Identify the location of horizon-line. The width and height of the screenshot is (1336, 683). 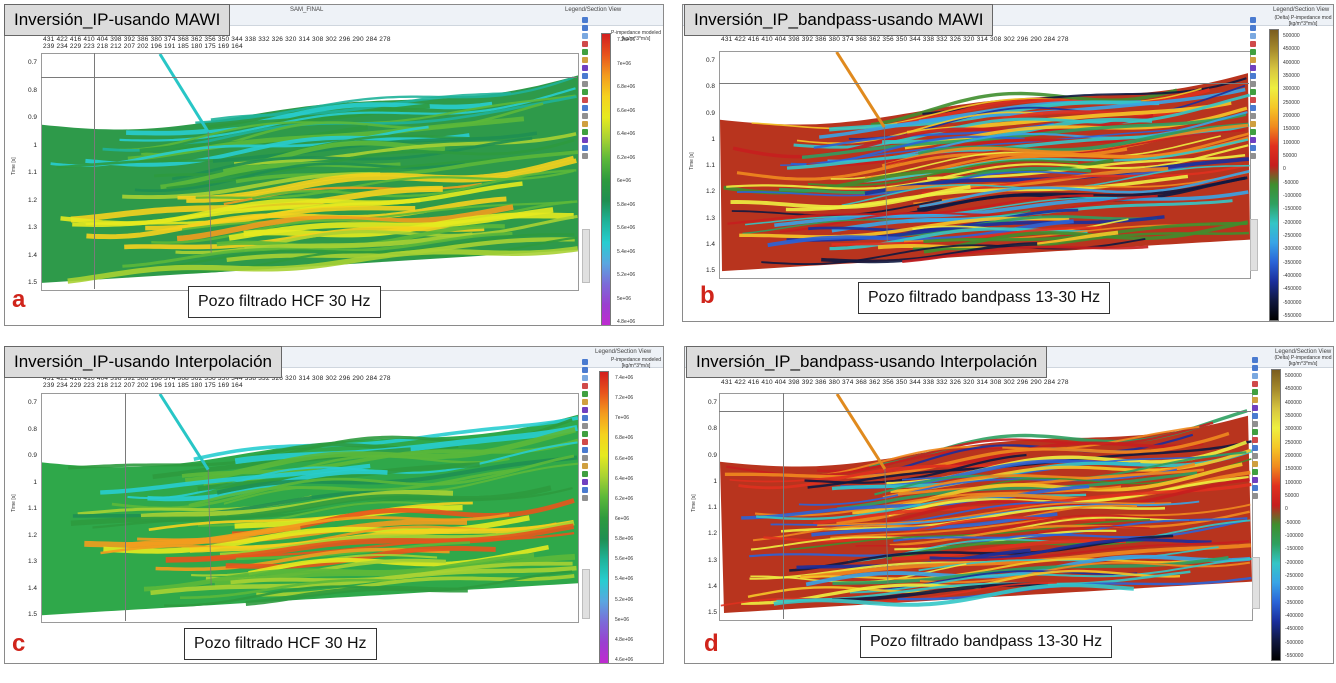
(985, 411).